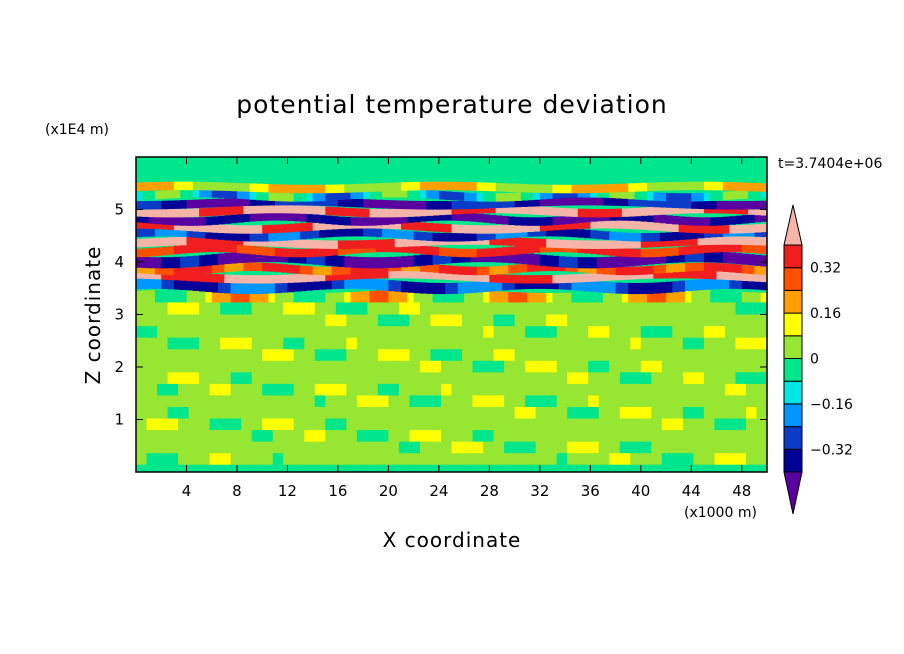 Image resolution: width=904 pixels, height=654 pixels. What do you see at coordinates (187, 491) in the screenshot?
I see `x-tick-label: 4` at bounding box center [187, 491].